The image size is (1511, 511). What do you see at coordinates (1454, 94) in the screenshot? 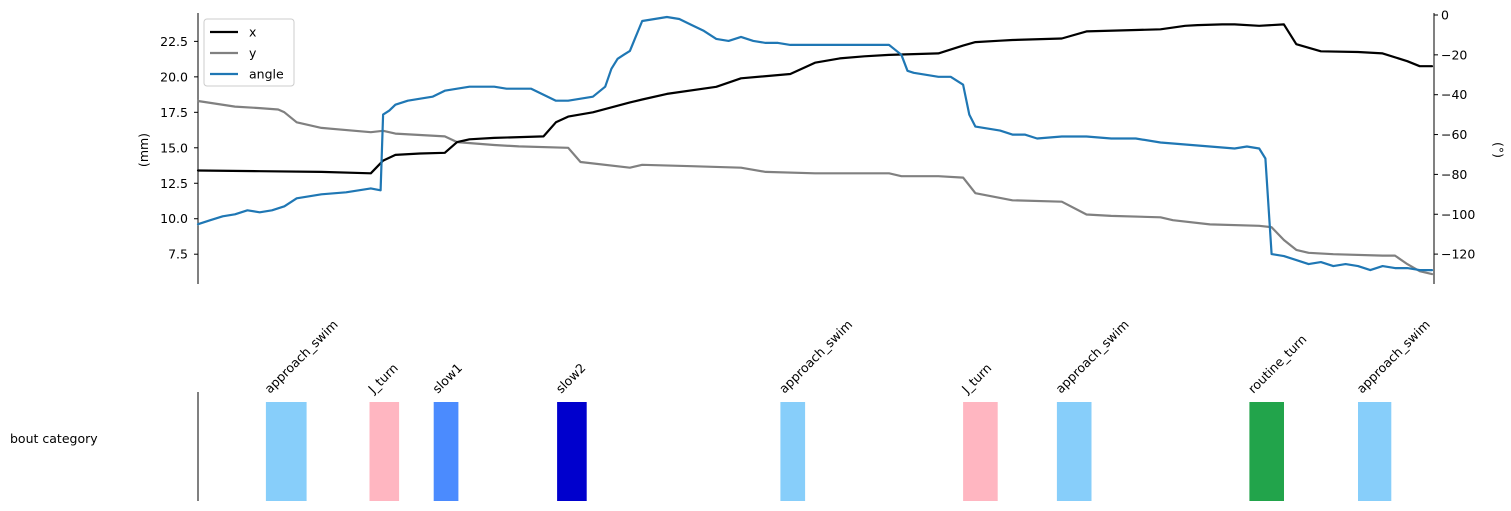
I see `right-y-tick-label: −40` at bounding box center [1454, 94].